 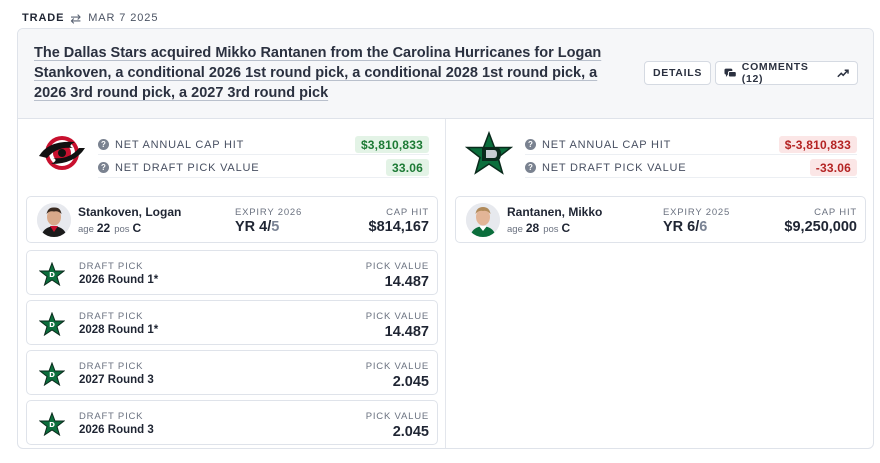 I want to click on expiry-label: EXPIRY 2026, so click(x=269, y=212).